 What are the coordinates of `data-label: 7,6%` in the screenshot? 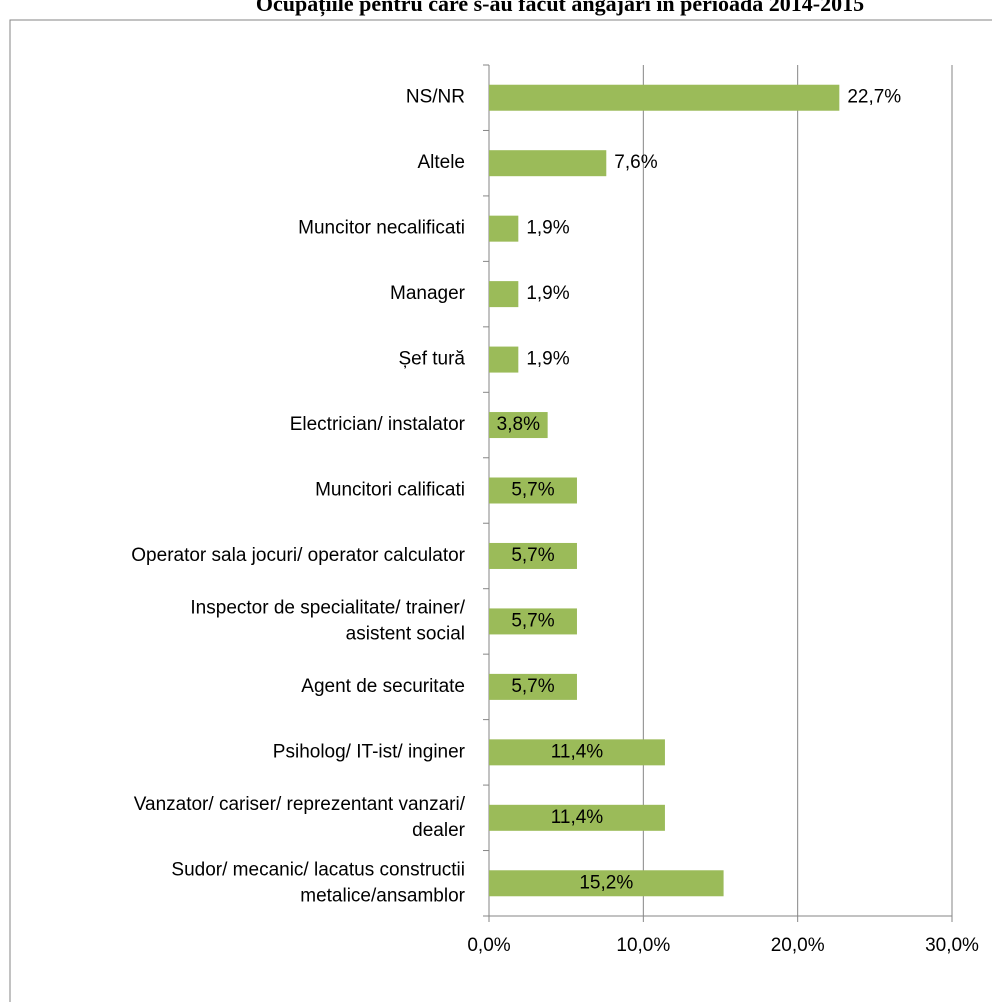 It's located at (635, 162).